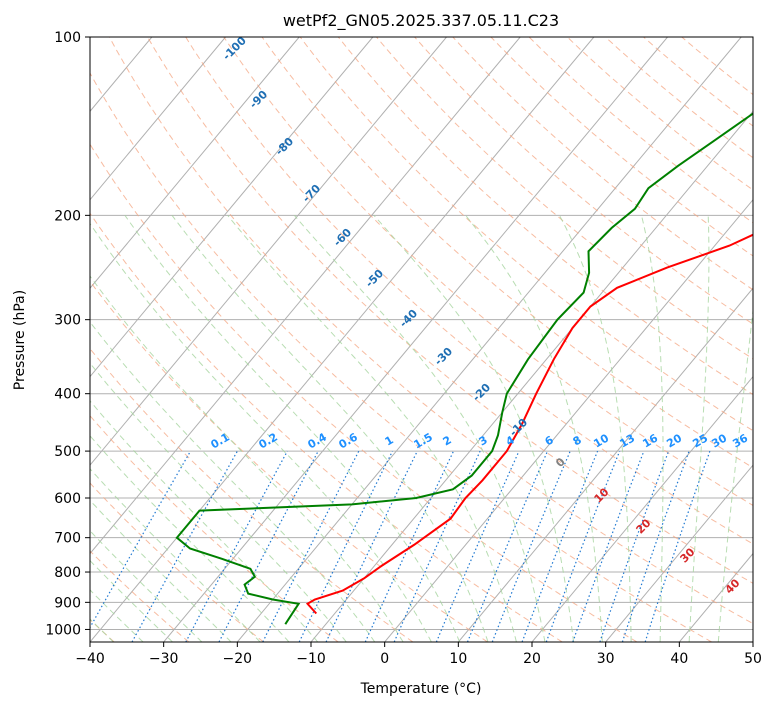  Describe the element at coordinates (238, 659) in the screenshot. I see `x-tick-label: −20` at that location.